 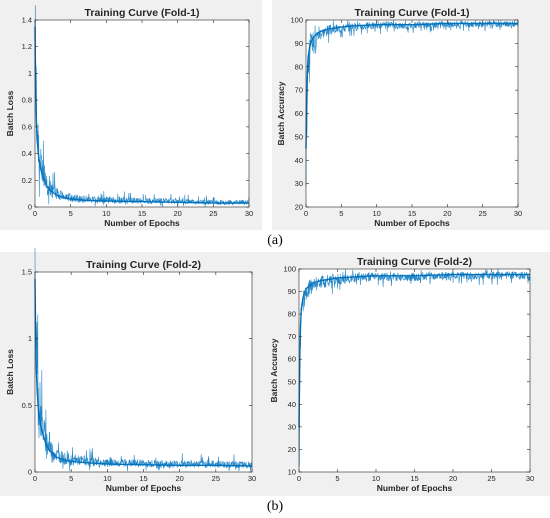 What do you see at coordinates (27, 100) in the screenshot?
I see `y-tick-label: 0.8` at bounding box center [27, 100].